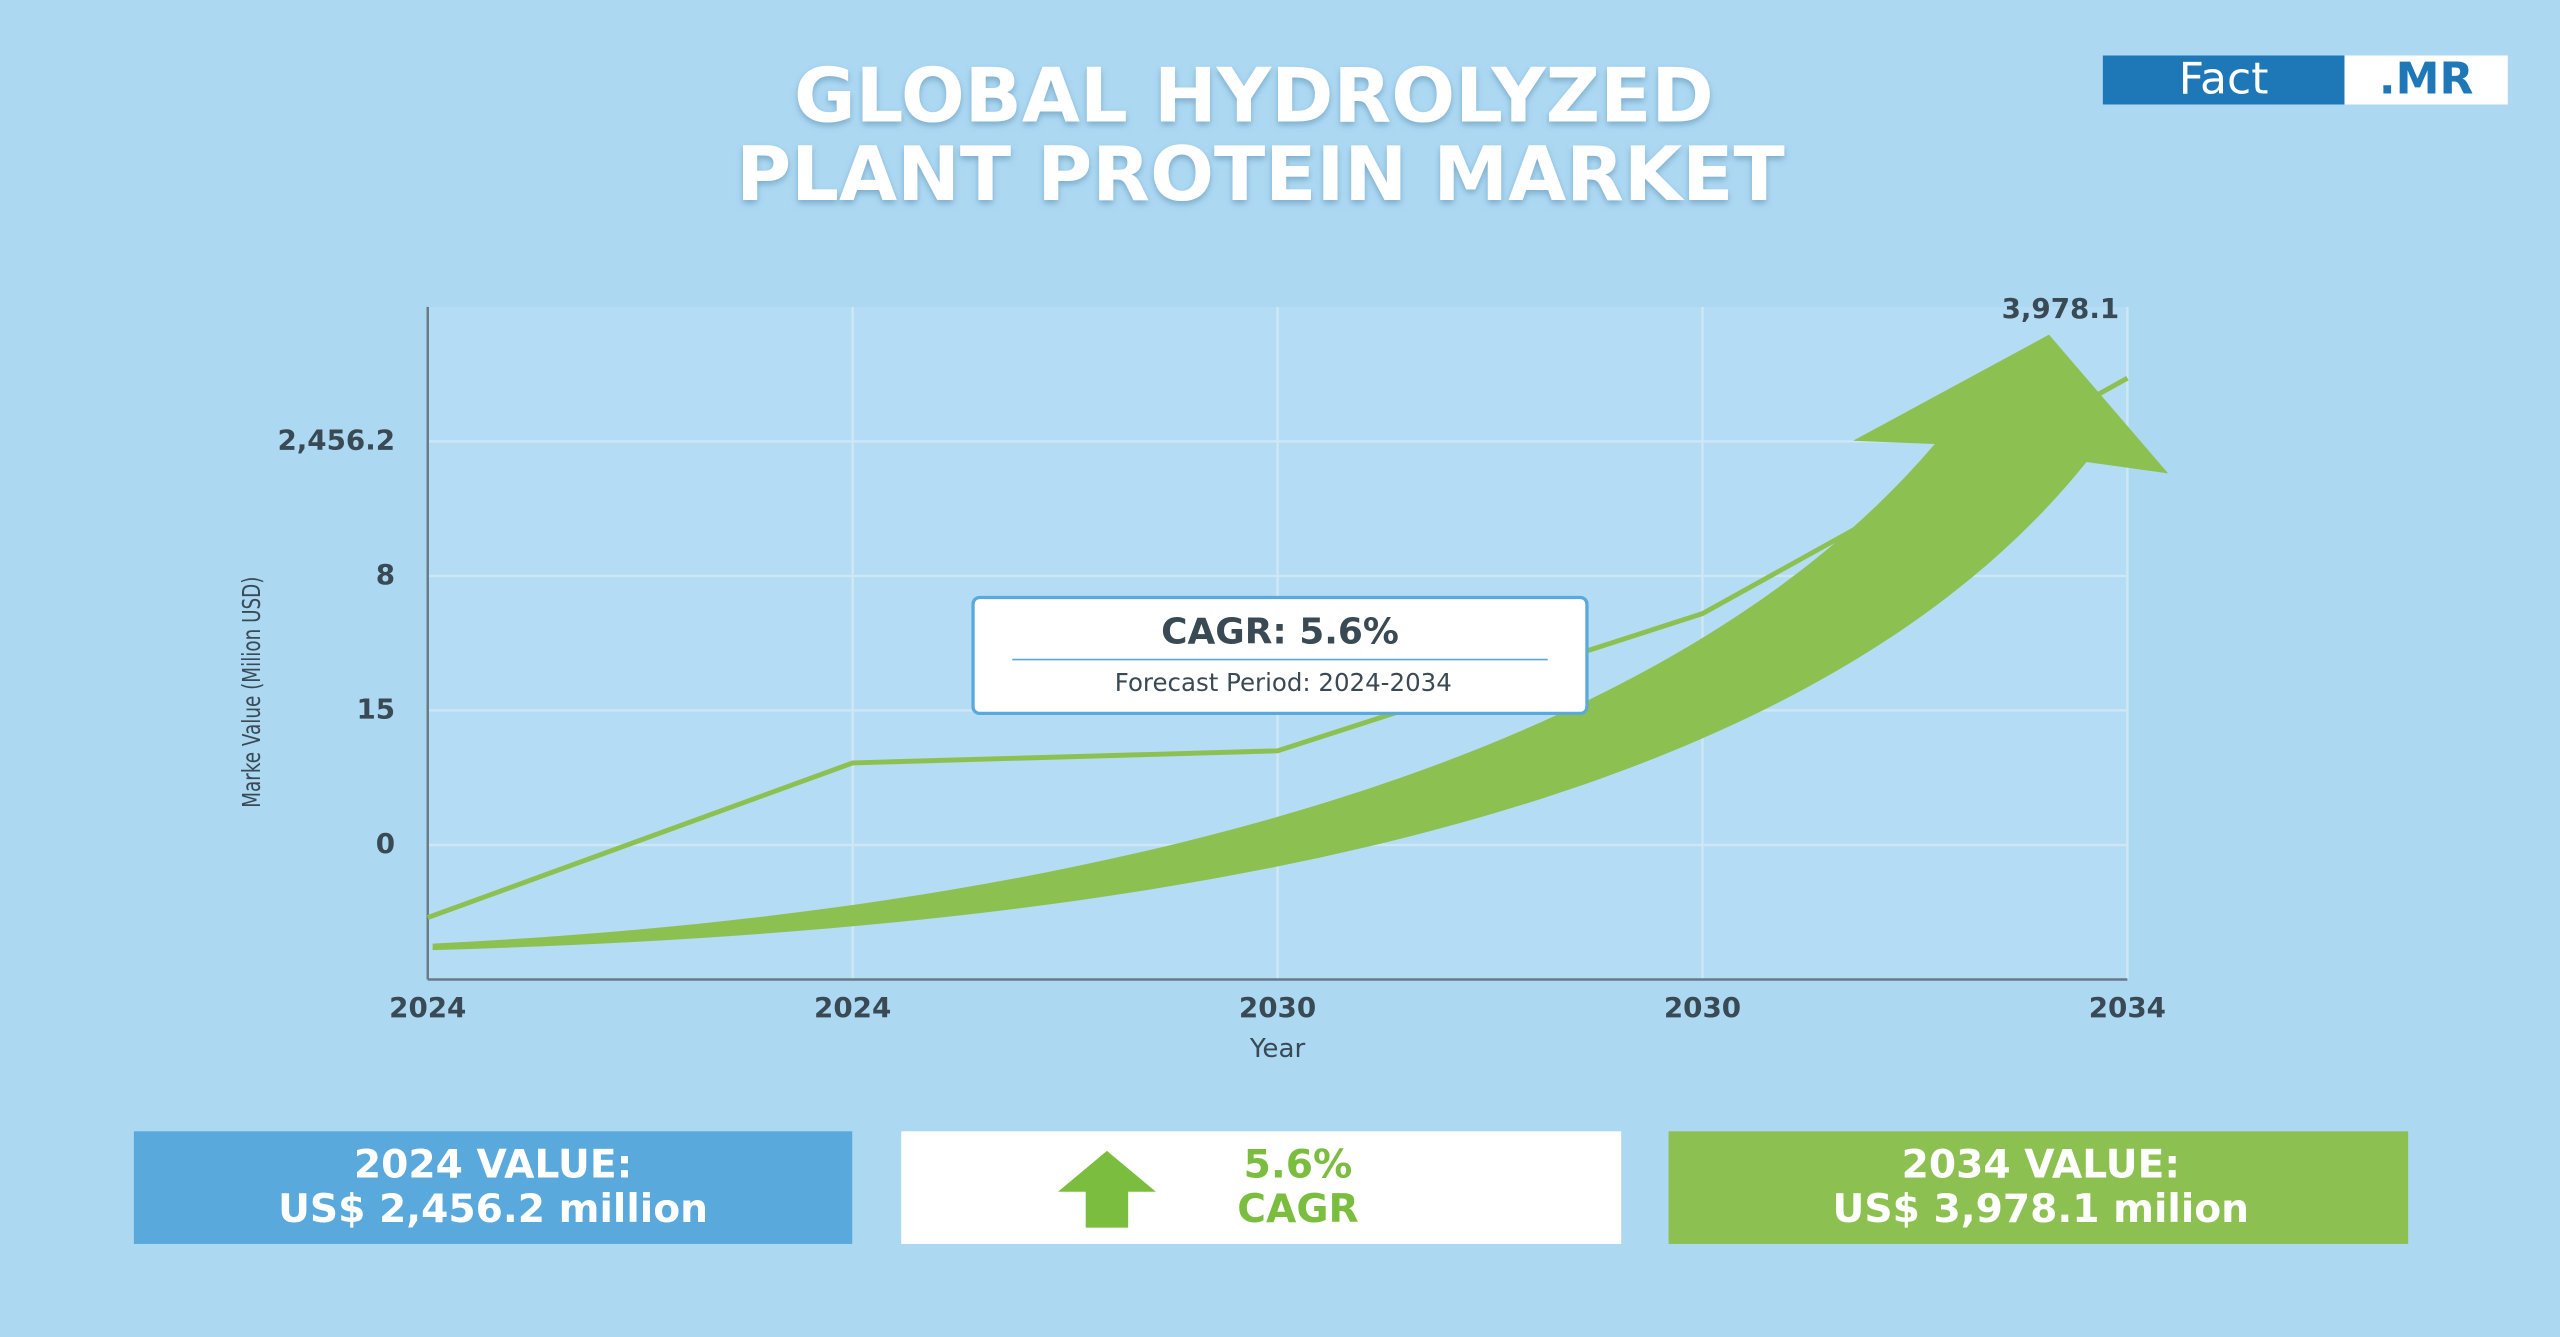 This screenshot has width=2560, height=1337. I want to click on card-text: CAGR, so click(1297, 1209).